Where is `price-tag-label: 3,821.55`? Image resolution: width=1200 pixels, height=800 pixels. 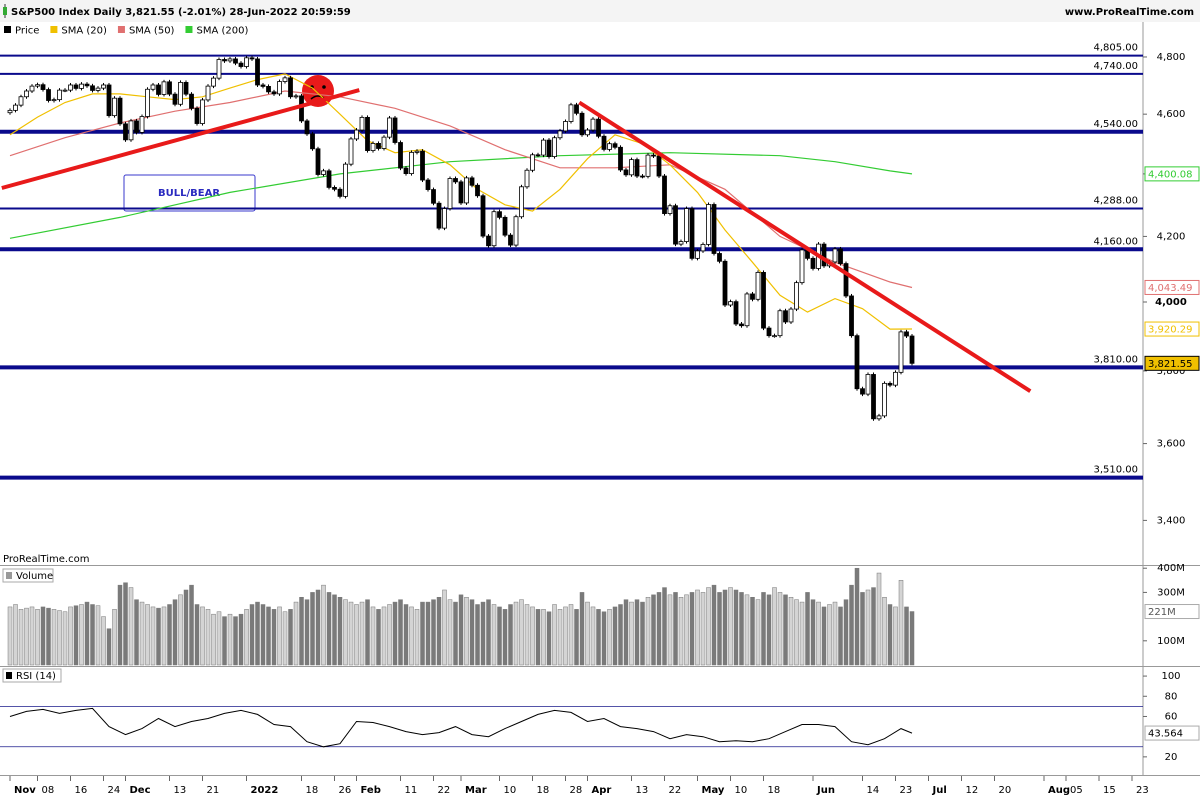 price-tag-label: 3,821.55 is located at coordinates (1170, 364).